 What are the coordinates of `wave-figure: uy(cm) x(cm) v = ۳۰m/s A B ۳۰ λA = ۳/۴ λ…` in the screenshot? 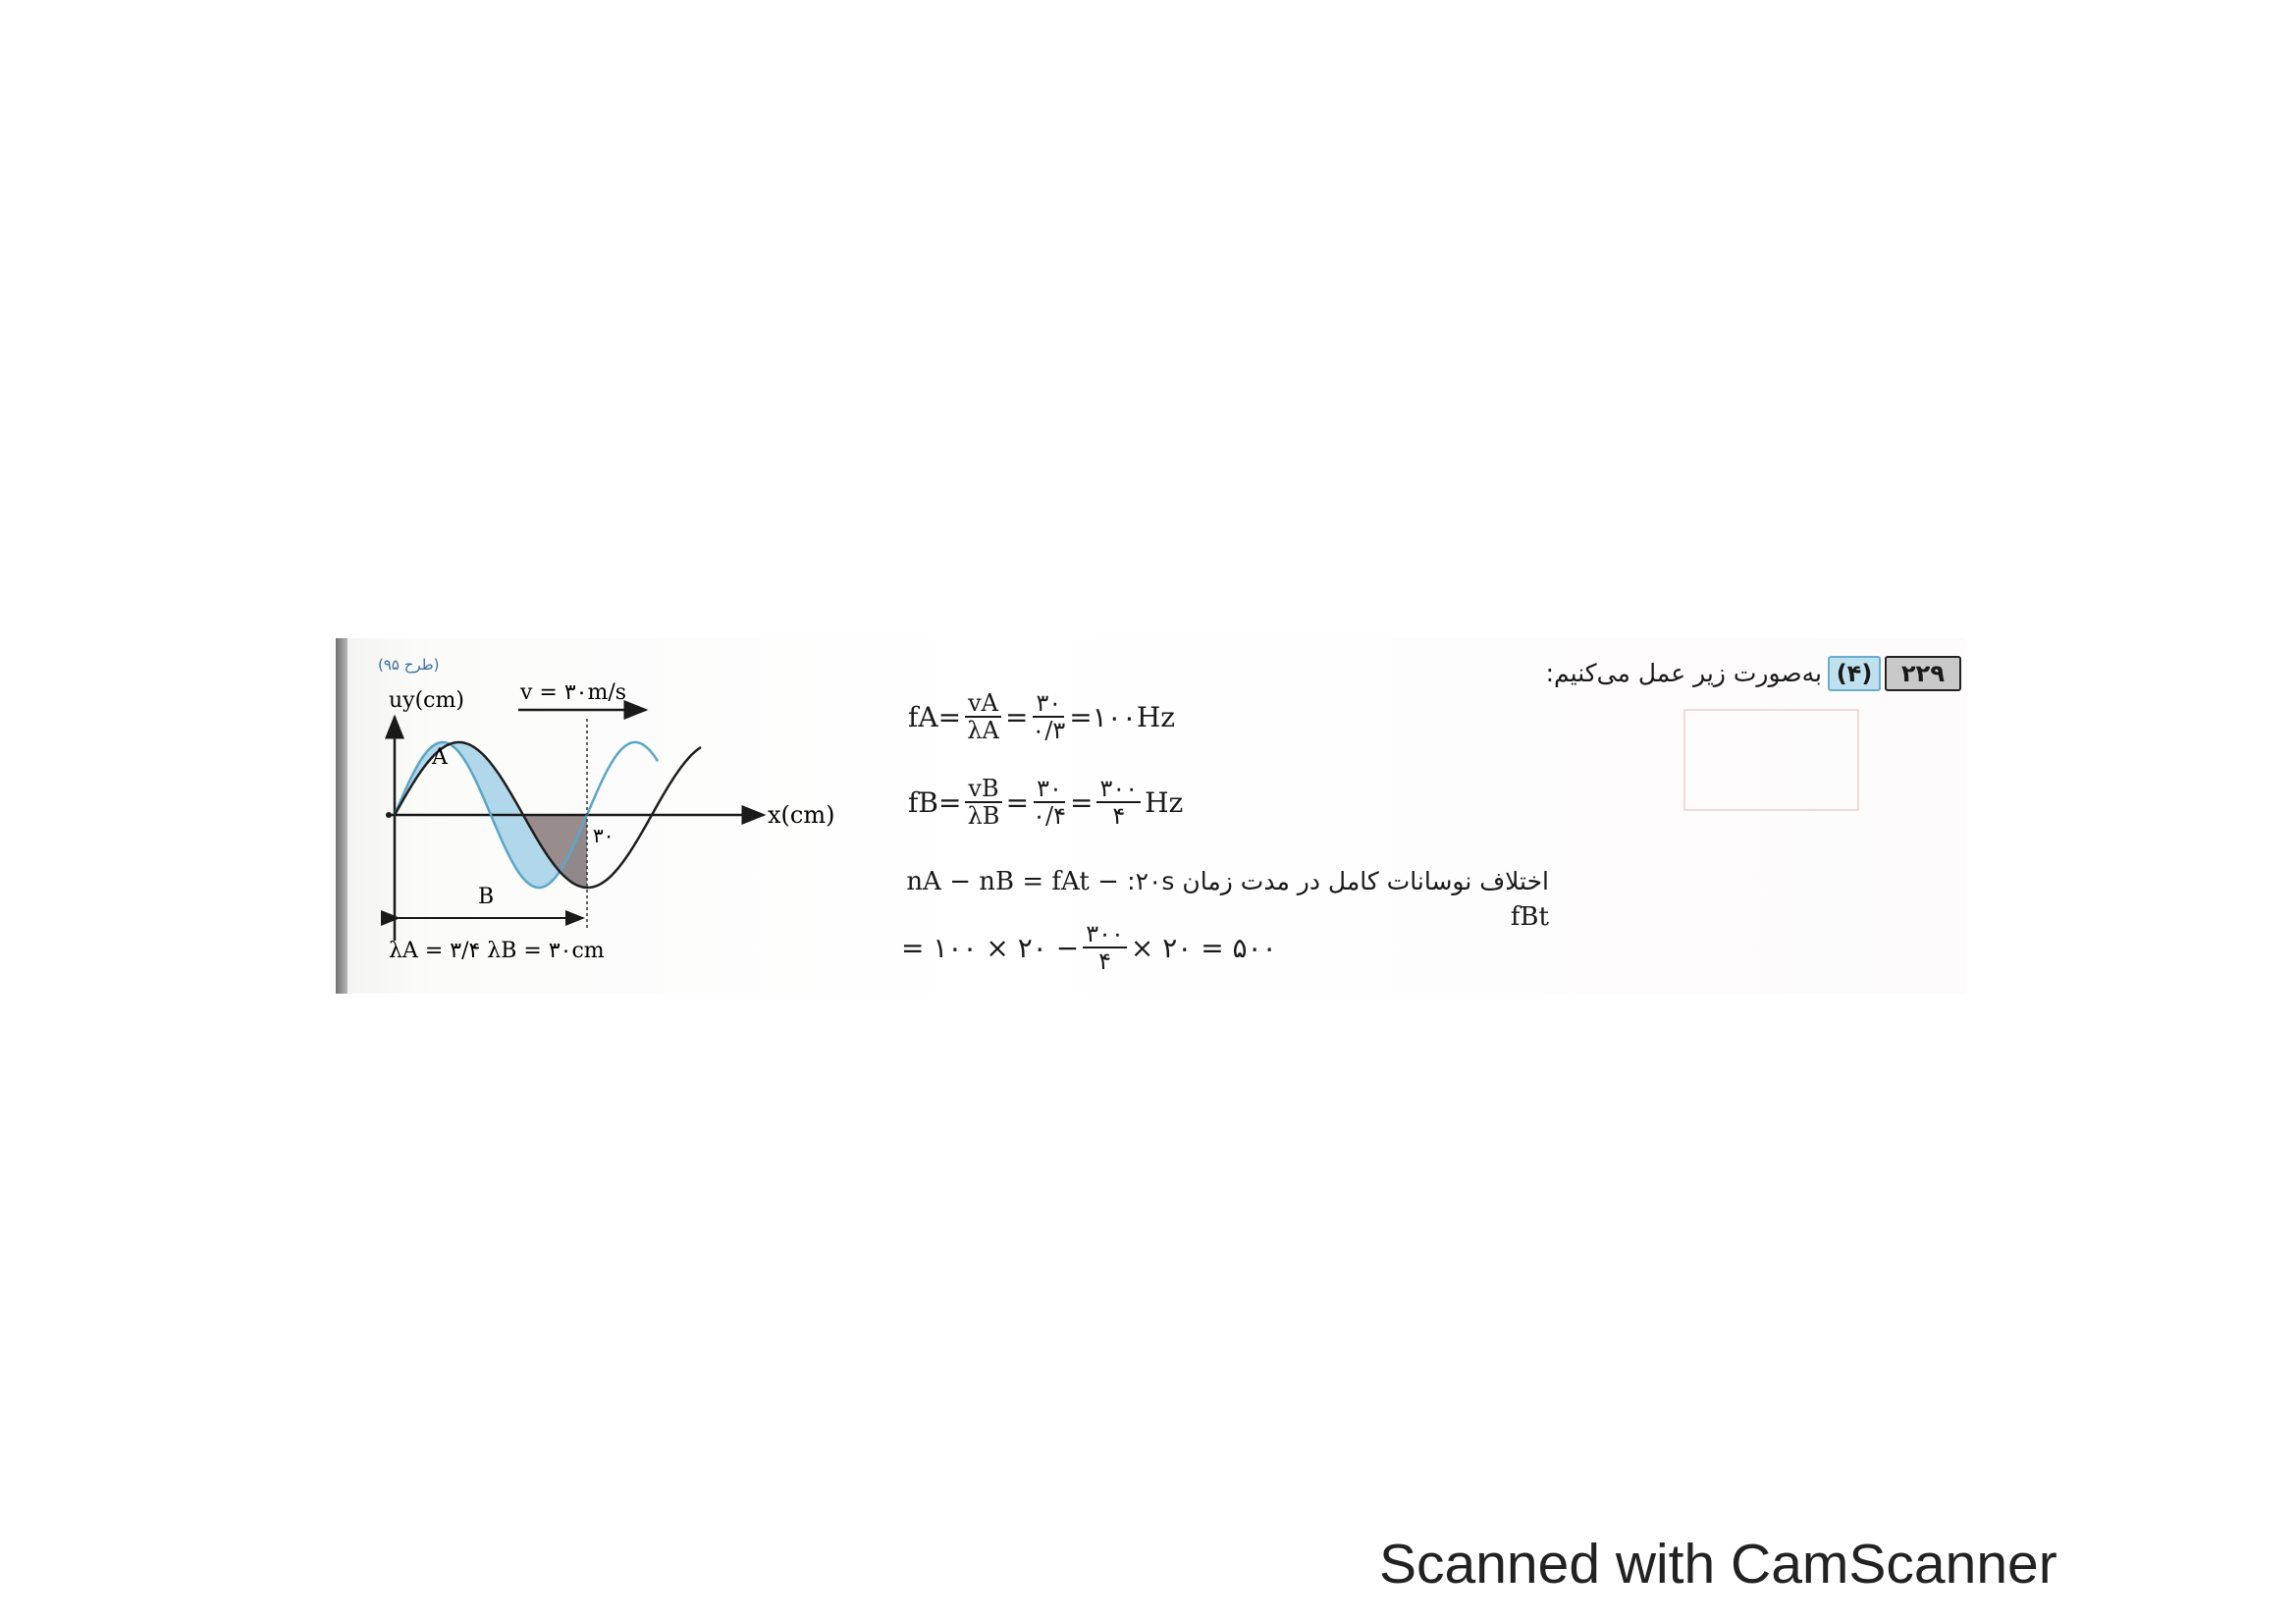 It's located at (607, 821).